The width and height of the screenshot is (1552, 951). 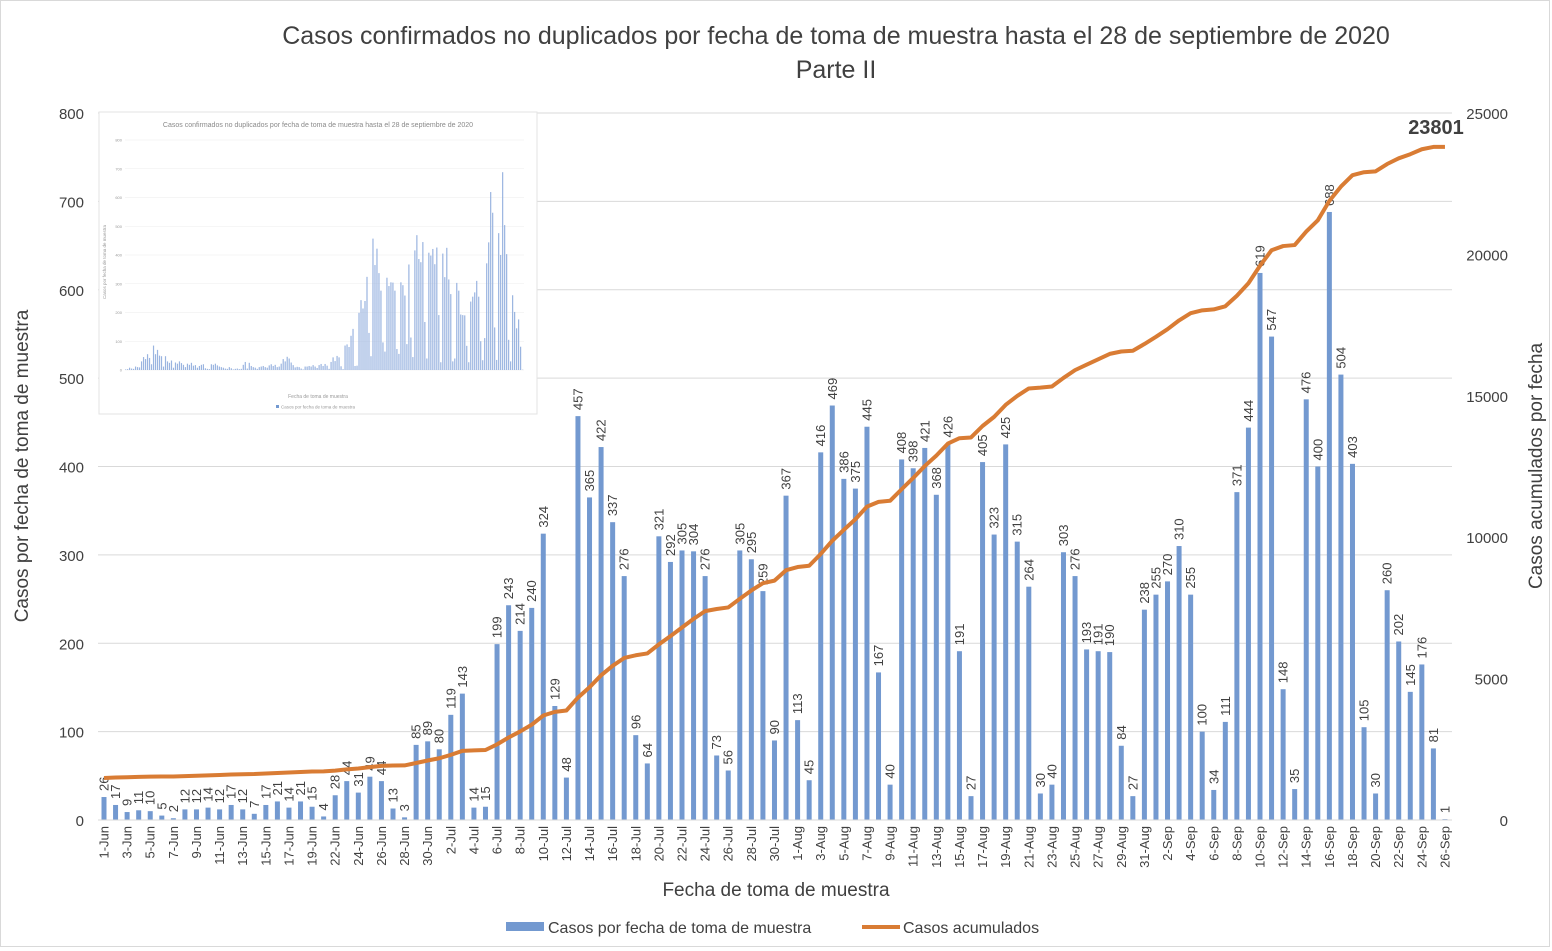 I want to click on x-tick-label: 4-Sep, so click(x=1190, y=843).